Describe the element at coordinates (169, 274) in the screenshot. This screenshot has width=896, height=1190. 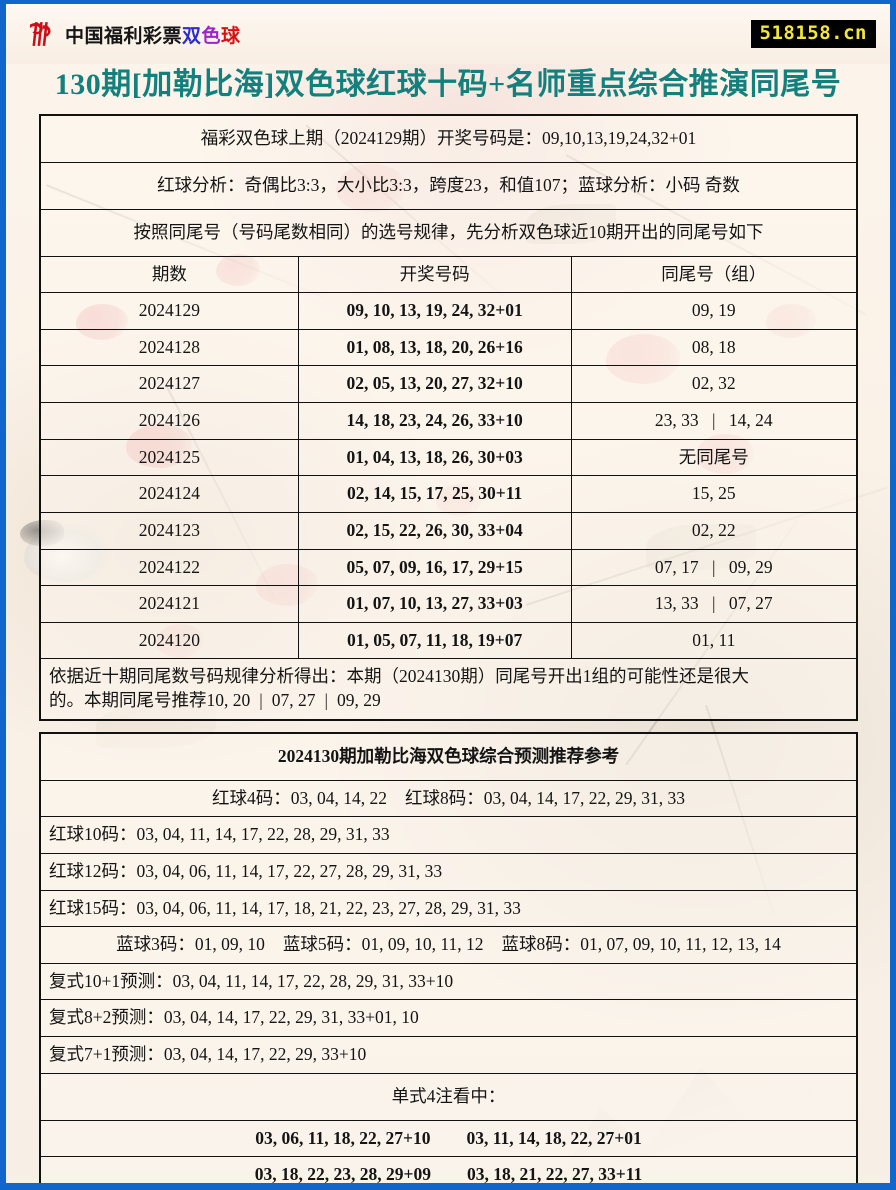
I see `header-issue: 期数` at that location.